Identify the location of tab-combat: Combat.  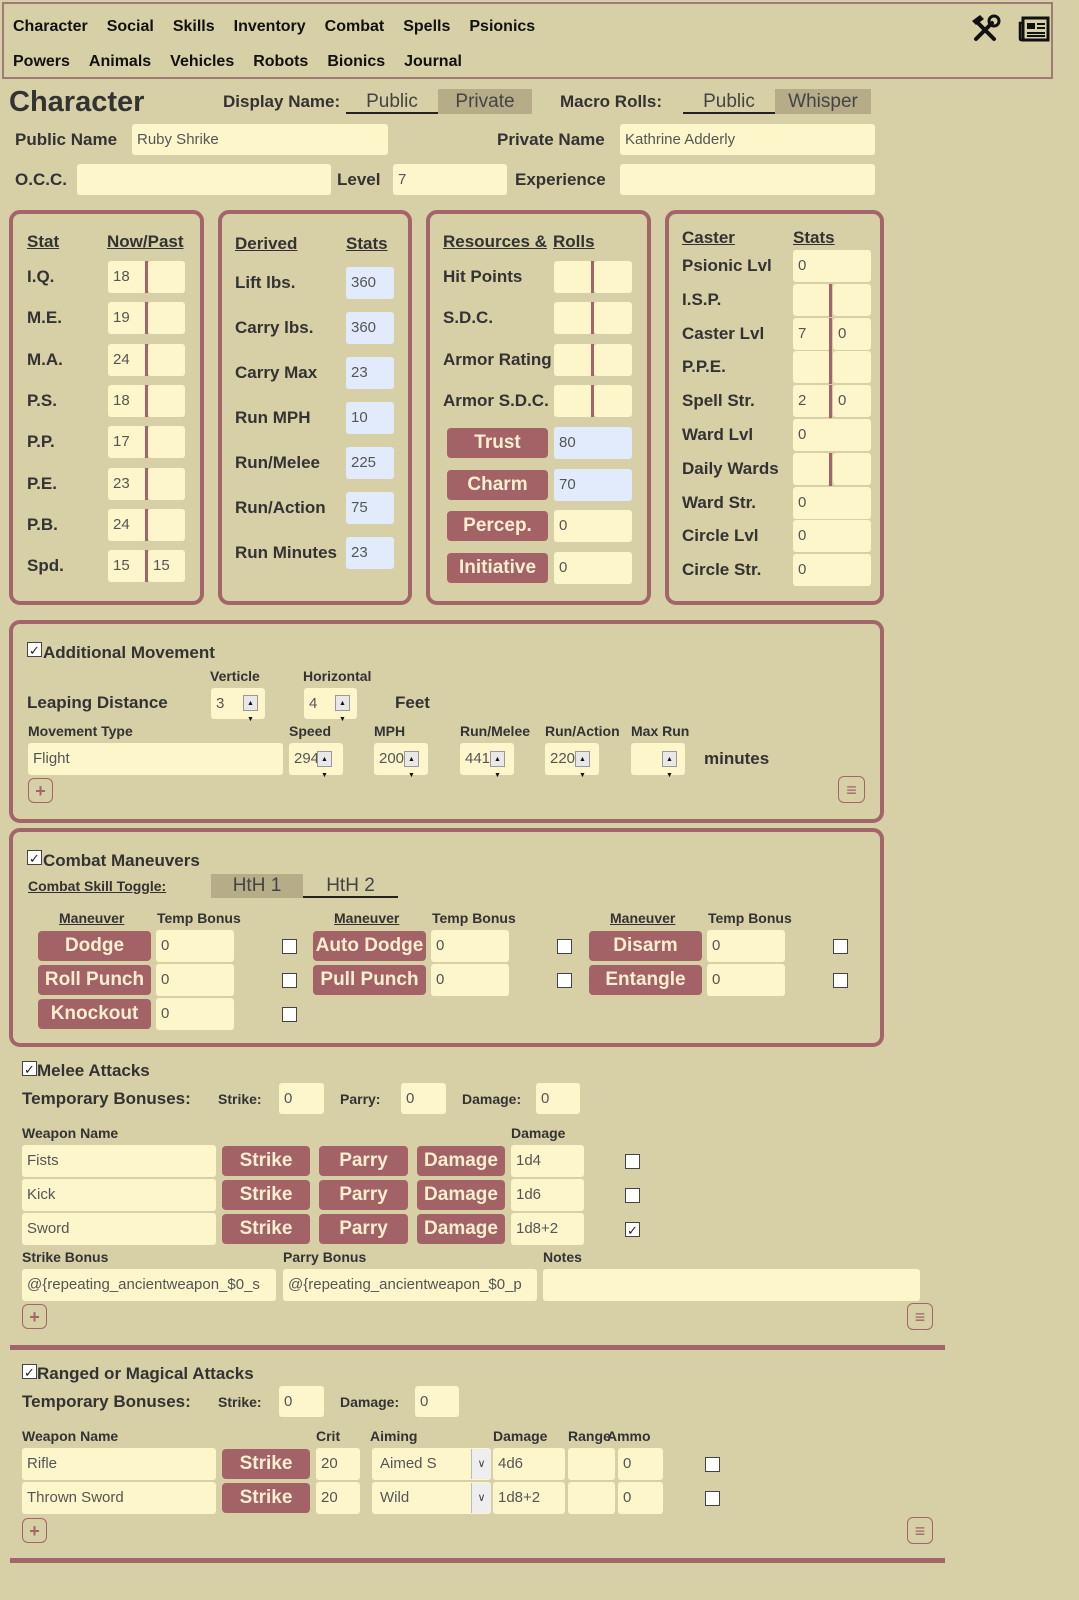
(354, 26).